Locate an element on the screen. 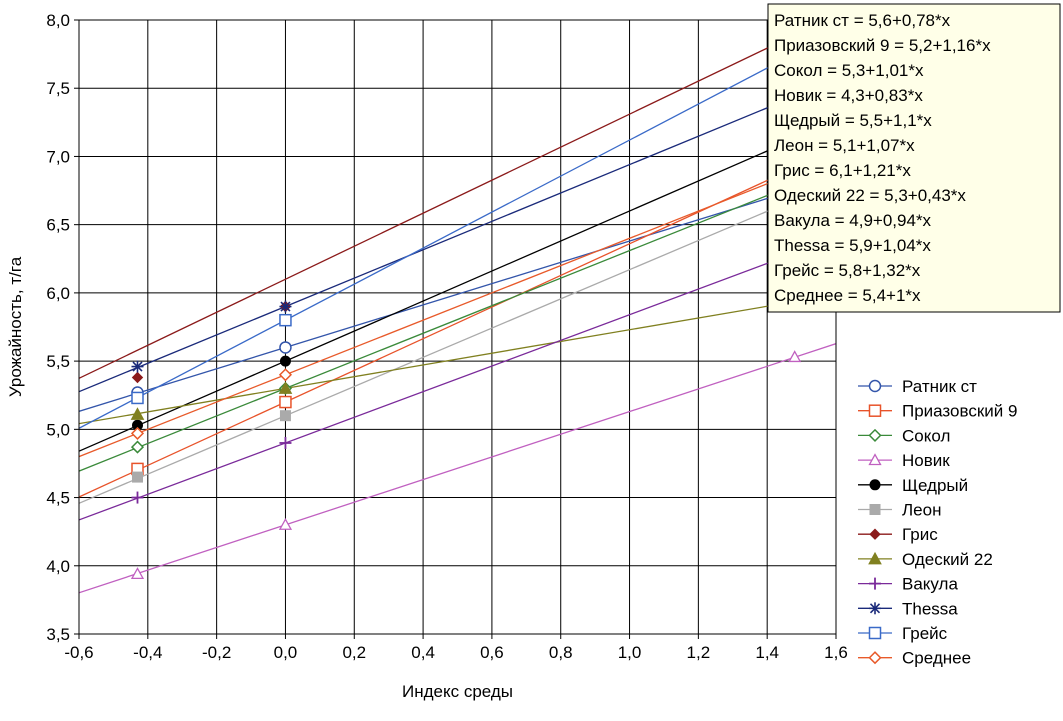  x-axis-ticks: -0,6 -0,4 -0,2 0,0 0,2 0,4 0,6 0,8 1,0 1,2 1,4 1,6 is located at coordinates (456, 648).